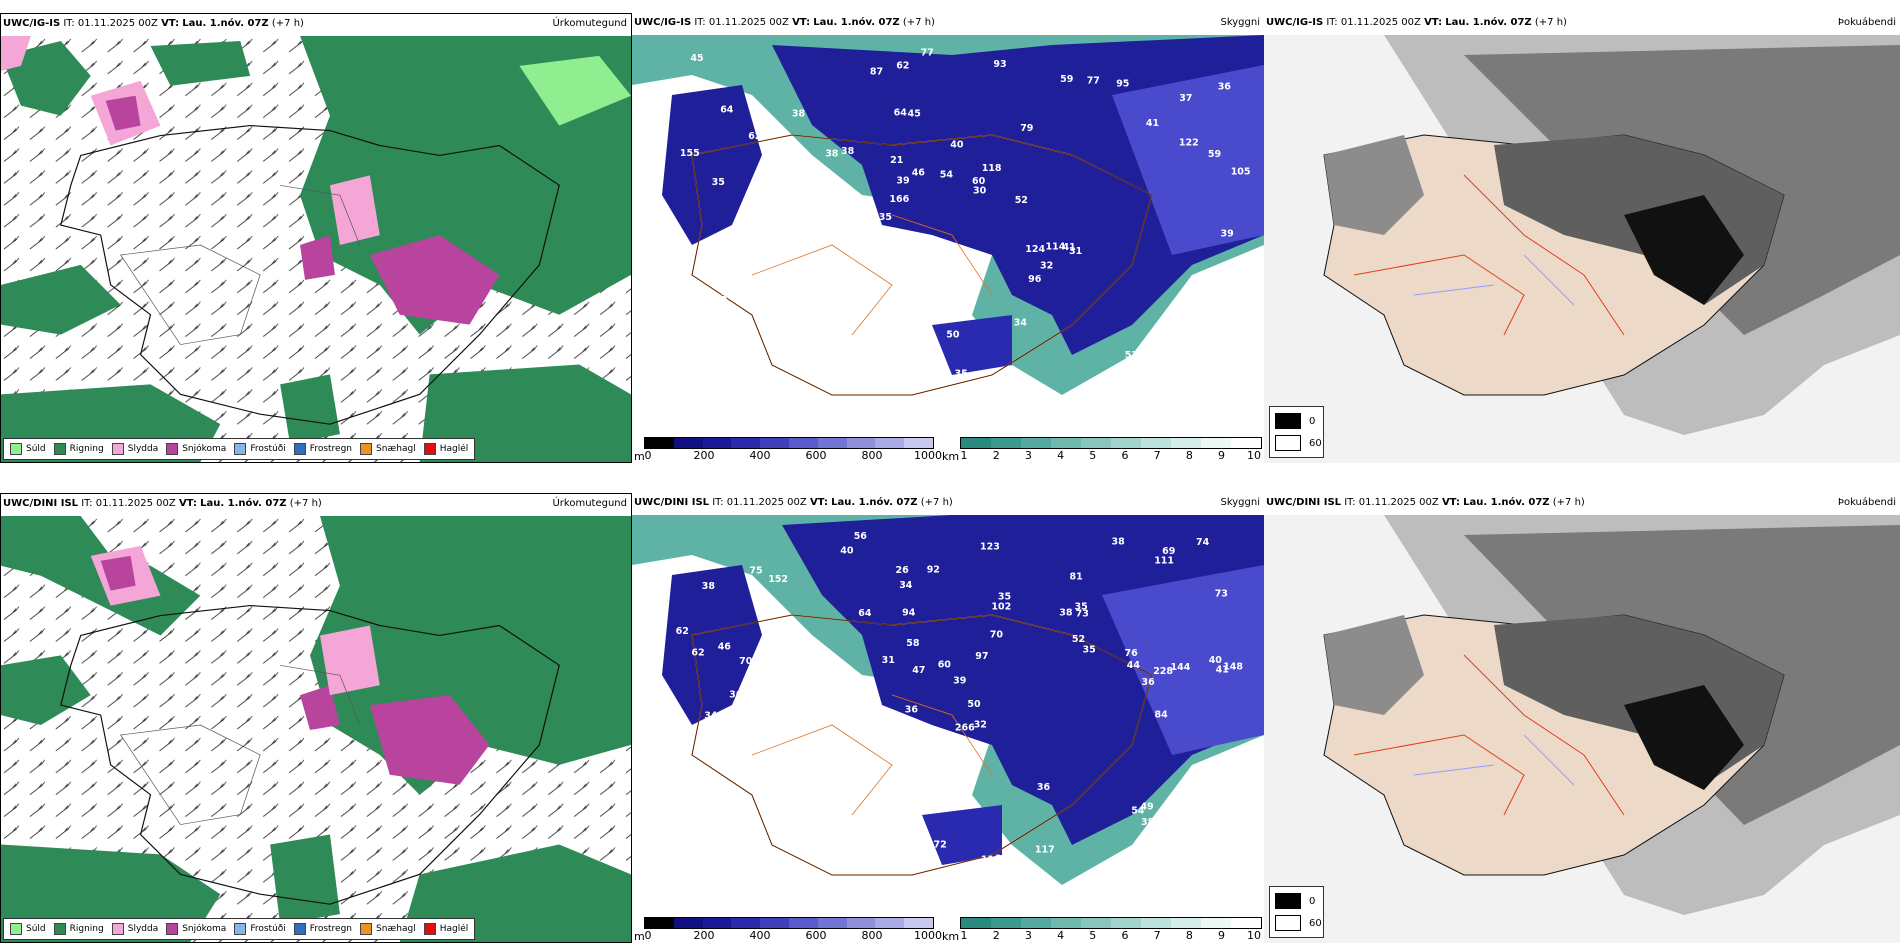 This screenshot has width=1900, height=950. Describe the element at coordinates (1045, 850) in the screenshot. I see `cloud-base-label: 117` at that location.